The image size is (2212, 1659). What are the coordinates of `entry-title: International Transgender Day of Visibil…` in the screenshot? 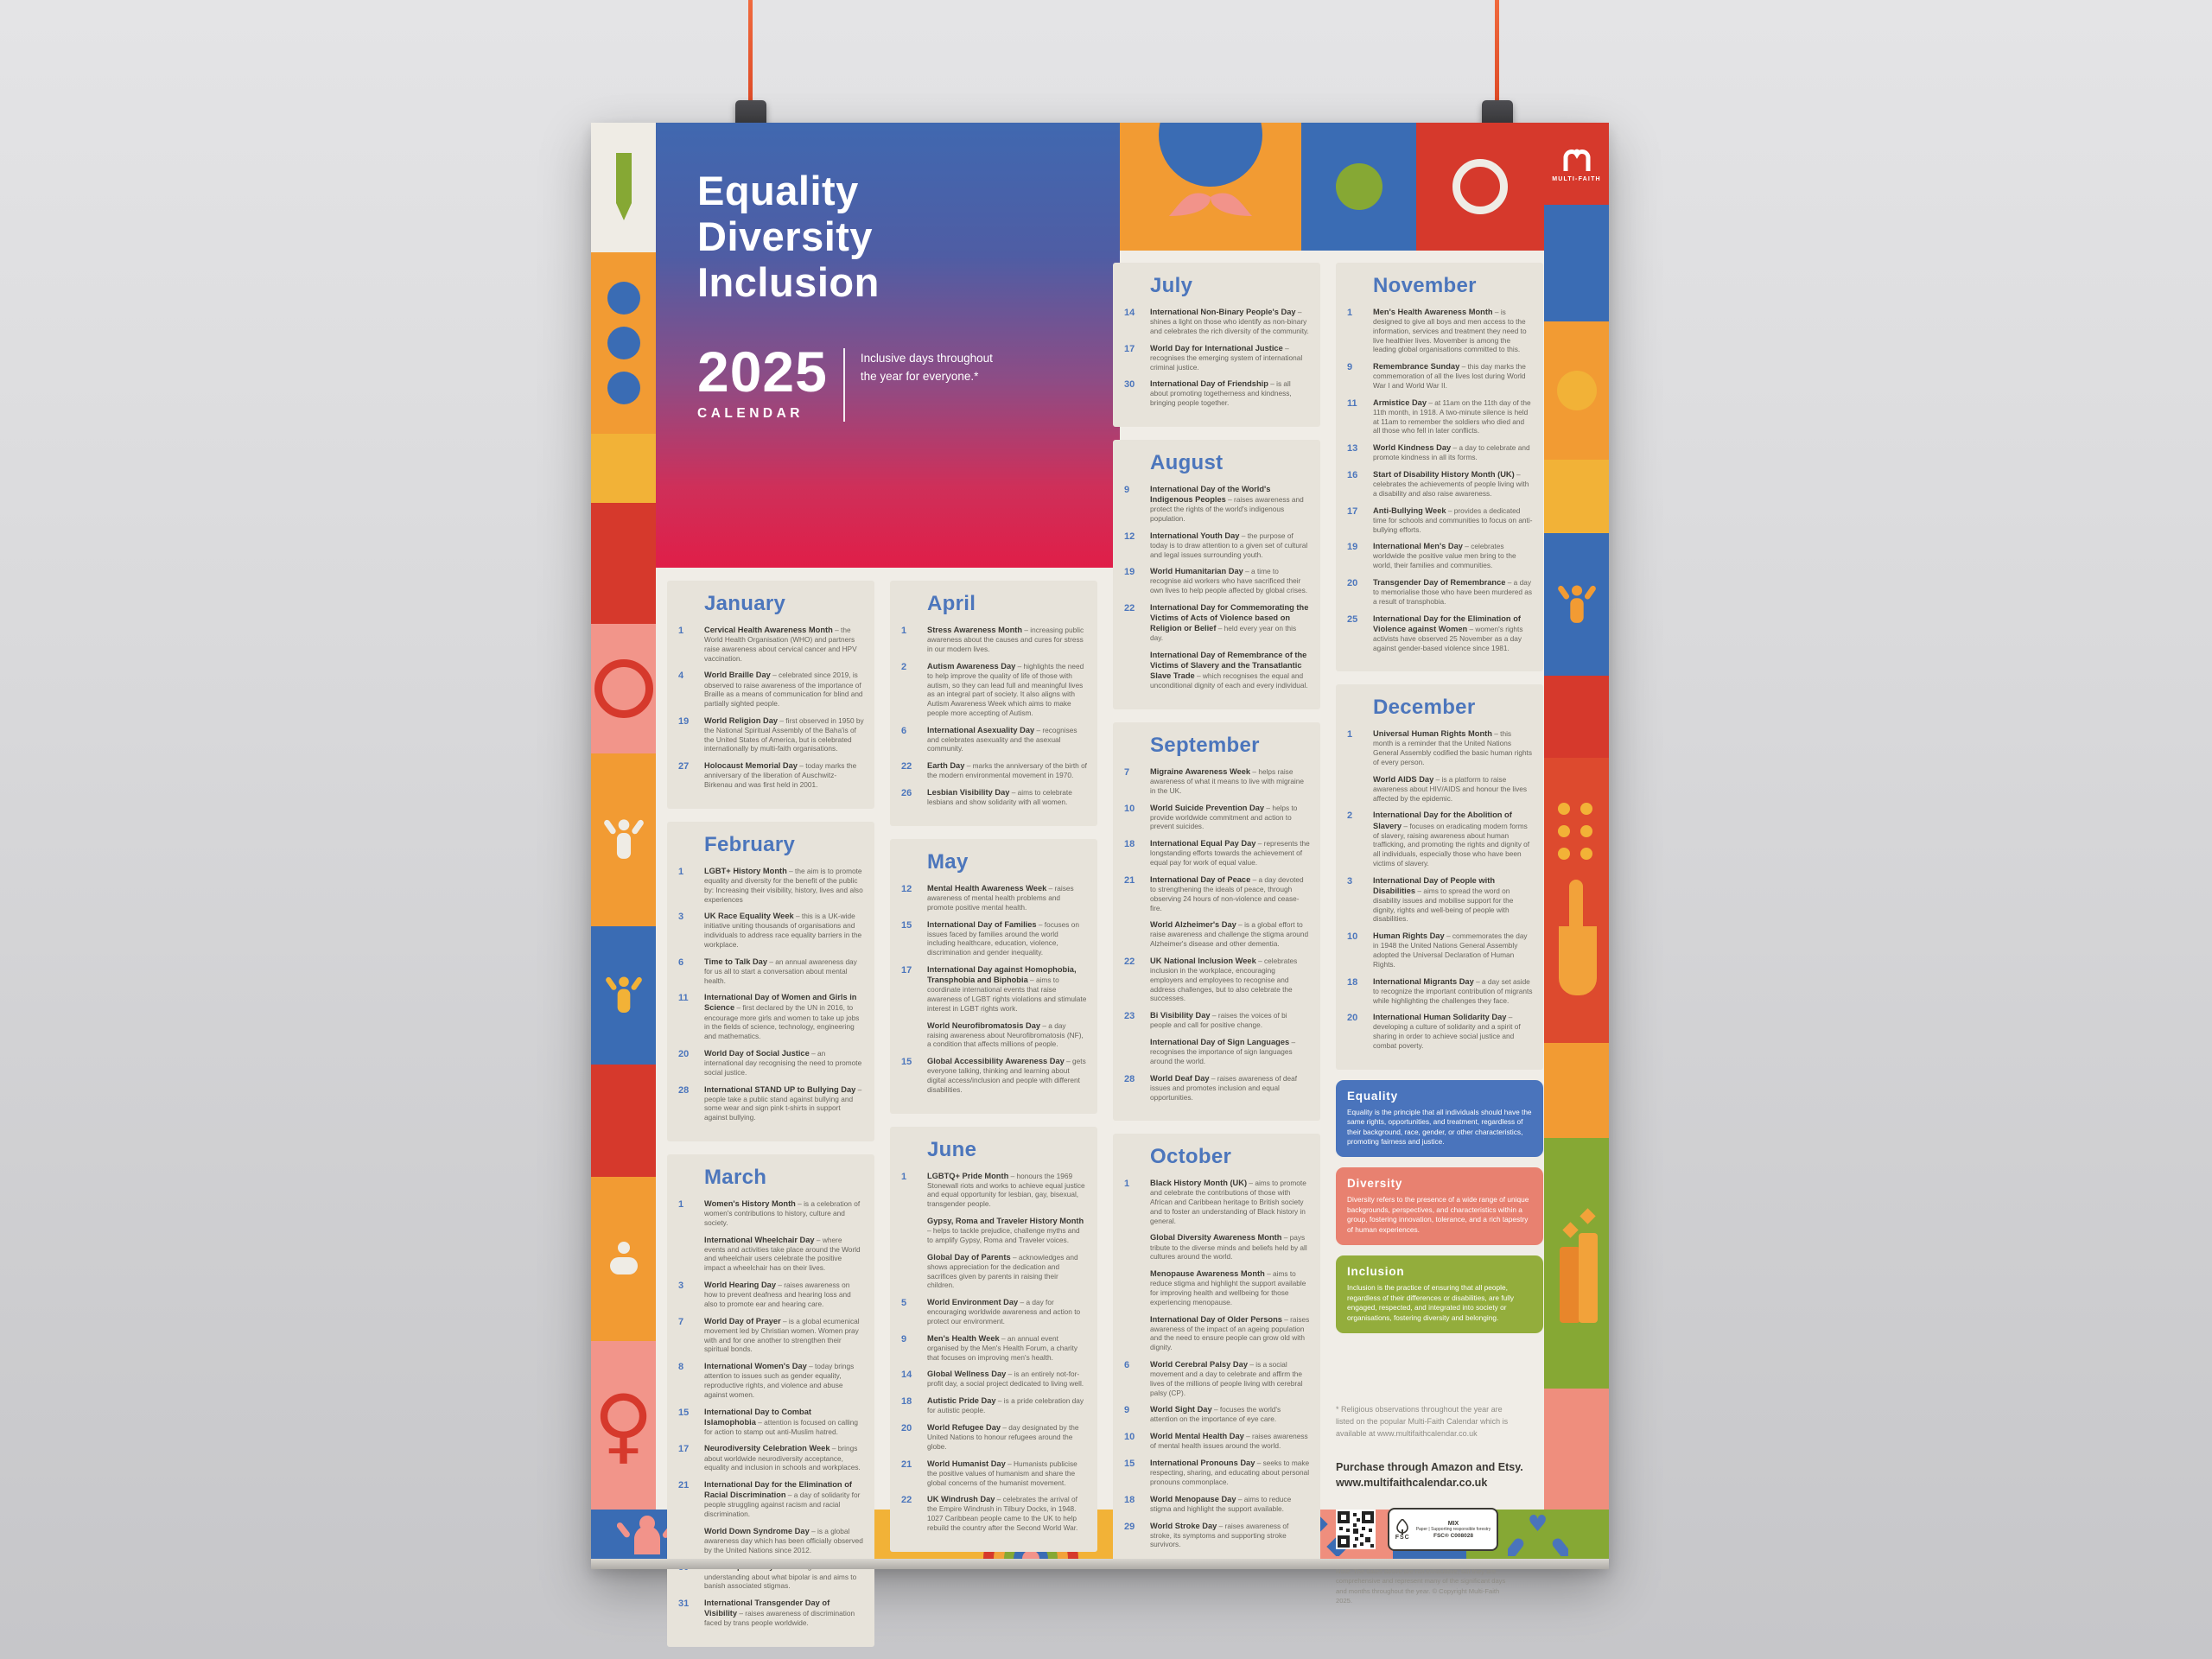 It's located at (767, 1608).